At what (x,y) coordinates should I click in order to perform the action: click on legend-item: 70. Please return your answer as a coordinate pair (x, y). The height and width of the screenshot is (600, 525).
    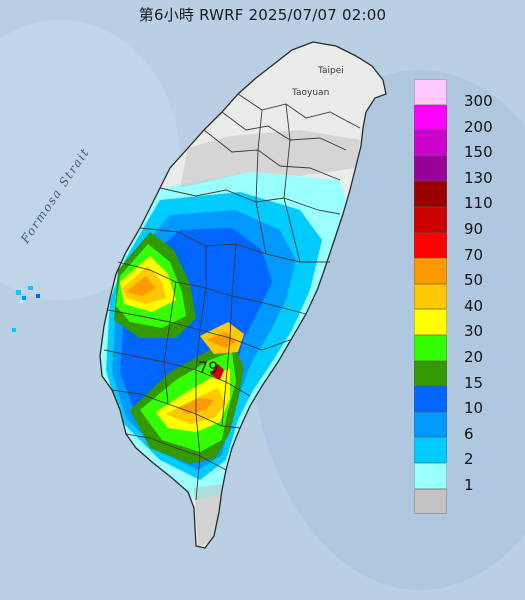
    Looking at the image, I should click on (462, 248).